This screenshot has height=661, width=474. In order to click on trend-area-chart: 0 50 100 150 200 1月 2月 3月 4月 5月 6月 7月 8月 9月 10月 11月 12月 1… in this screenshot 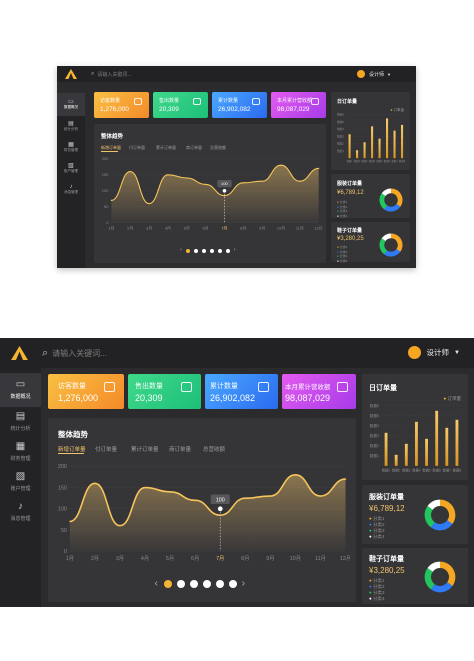, I will do `click(204, 513)`.